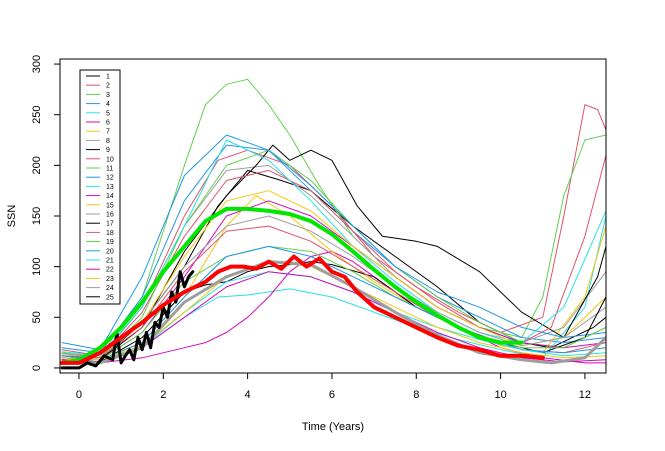 This screenshot has width=665, height=451. What do you see at coordinates (110, 178) in the screenshot?
I see `legend-label-12: 12` at bounding box center [110, 178].